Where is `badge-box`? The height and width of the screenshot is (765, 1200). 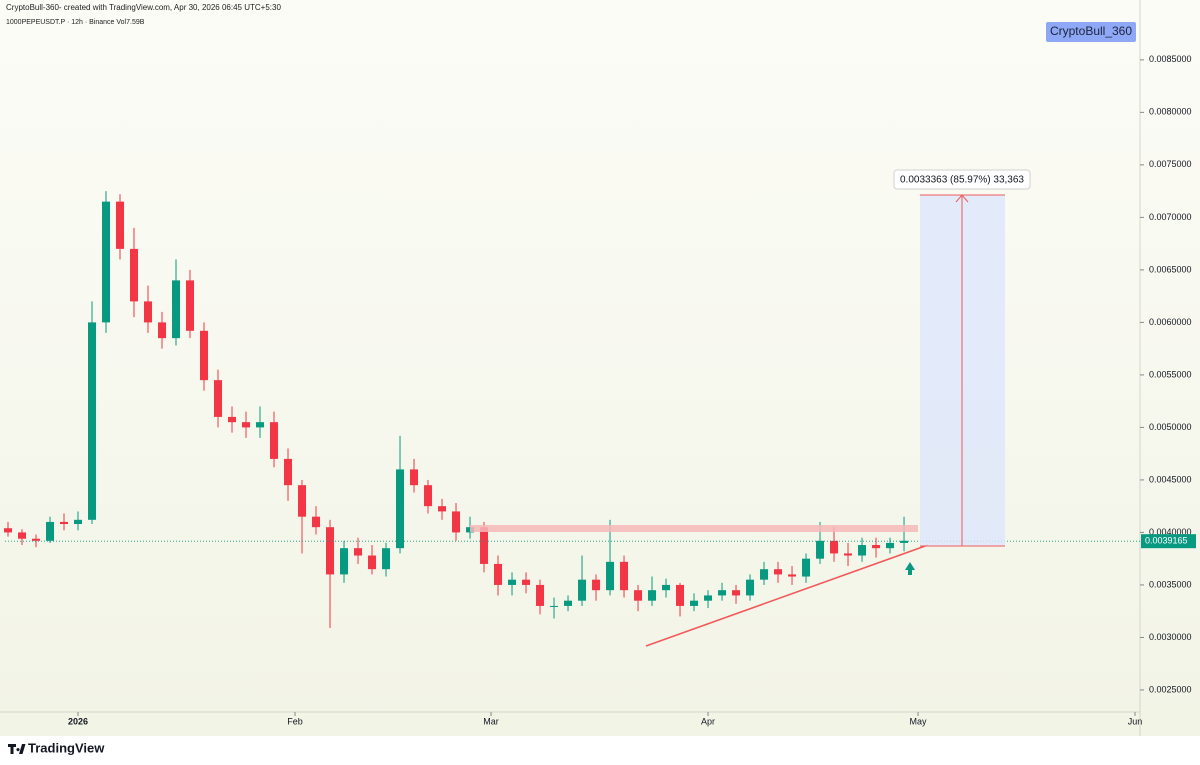 badge-box is located at coordinates (1091, 32).